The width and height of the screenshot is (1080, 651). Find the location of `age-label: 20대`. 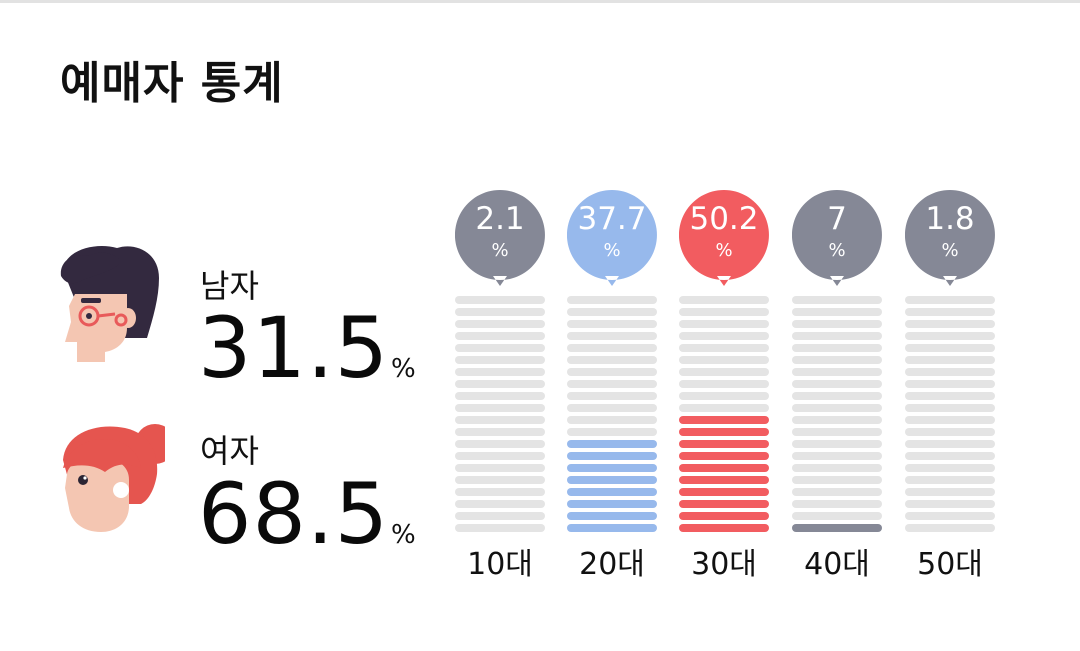

age-label: 20대 is located at coordinates (612, 564).